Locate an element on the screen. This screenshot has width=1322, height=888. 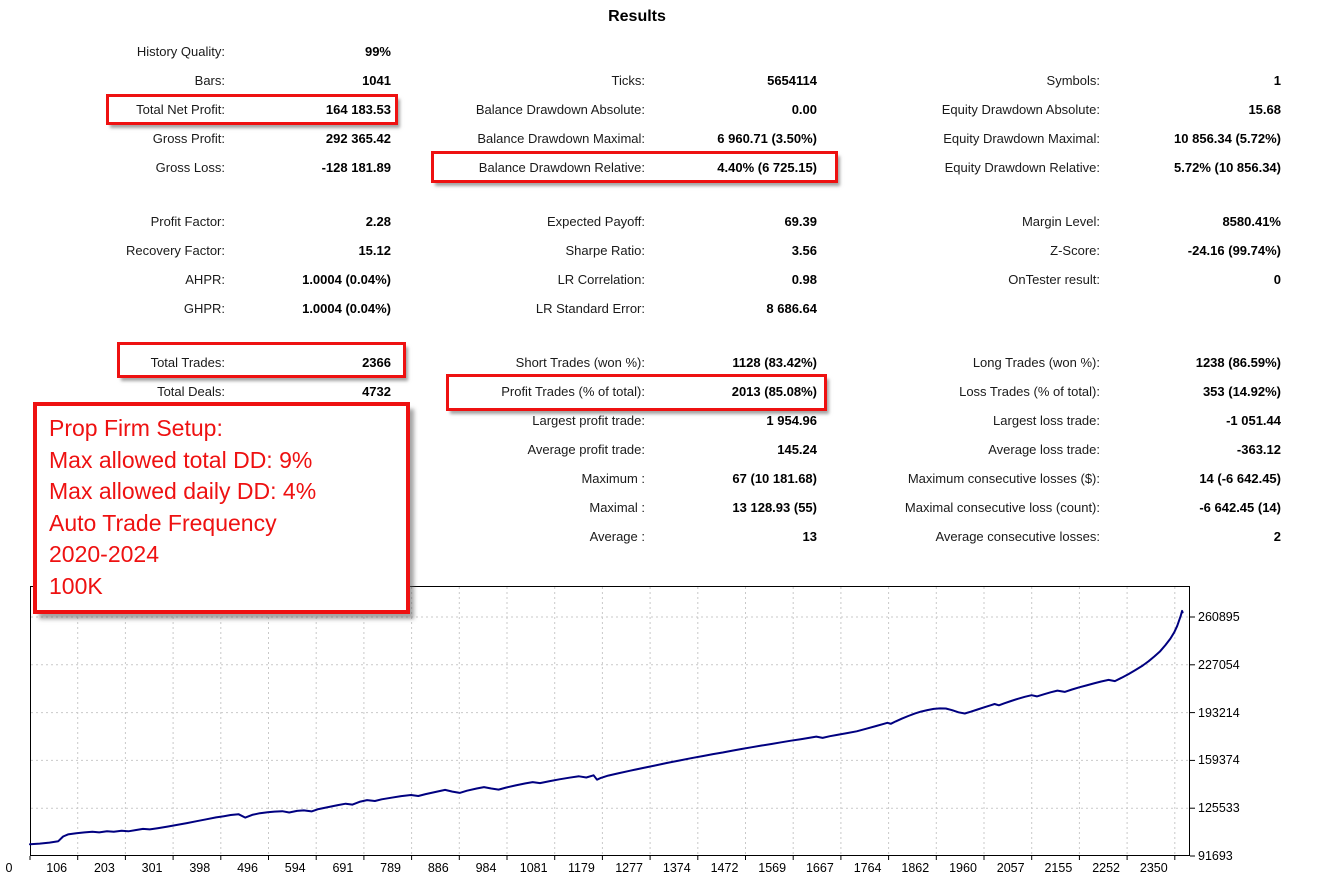
x-axis-label: 984 is located at coordinates (486, 868).